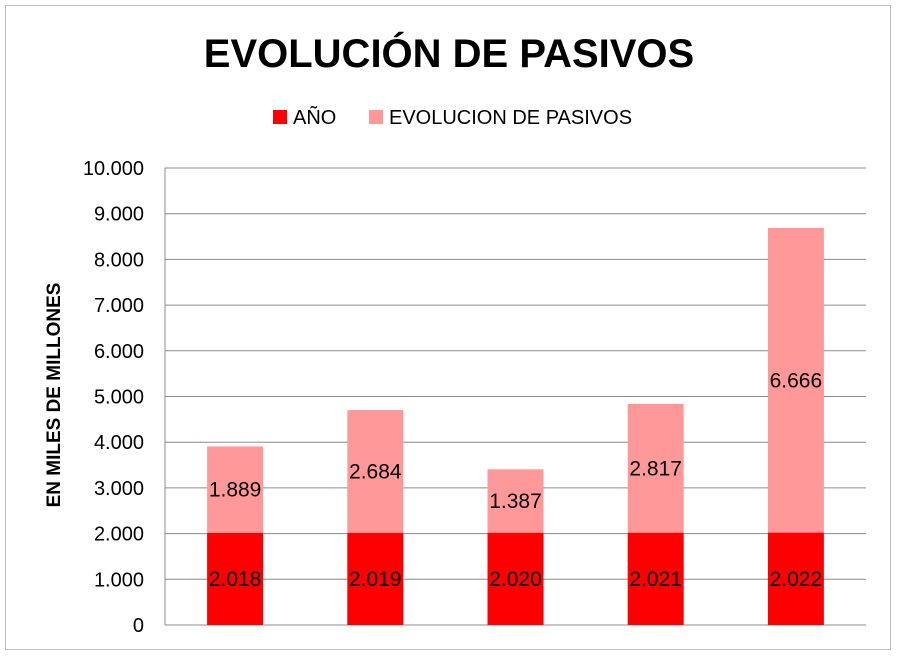 The height and width of the screenshot is (657, 898). Describe the element at coordinates (119, 398) in the screenshot. I see `y-tick-label: 5.000` at that location.